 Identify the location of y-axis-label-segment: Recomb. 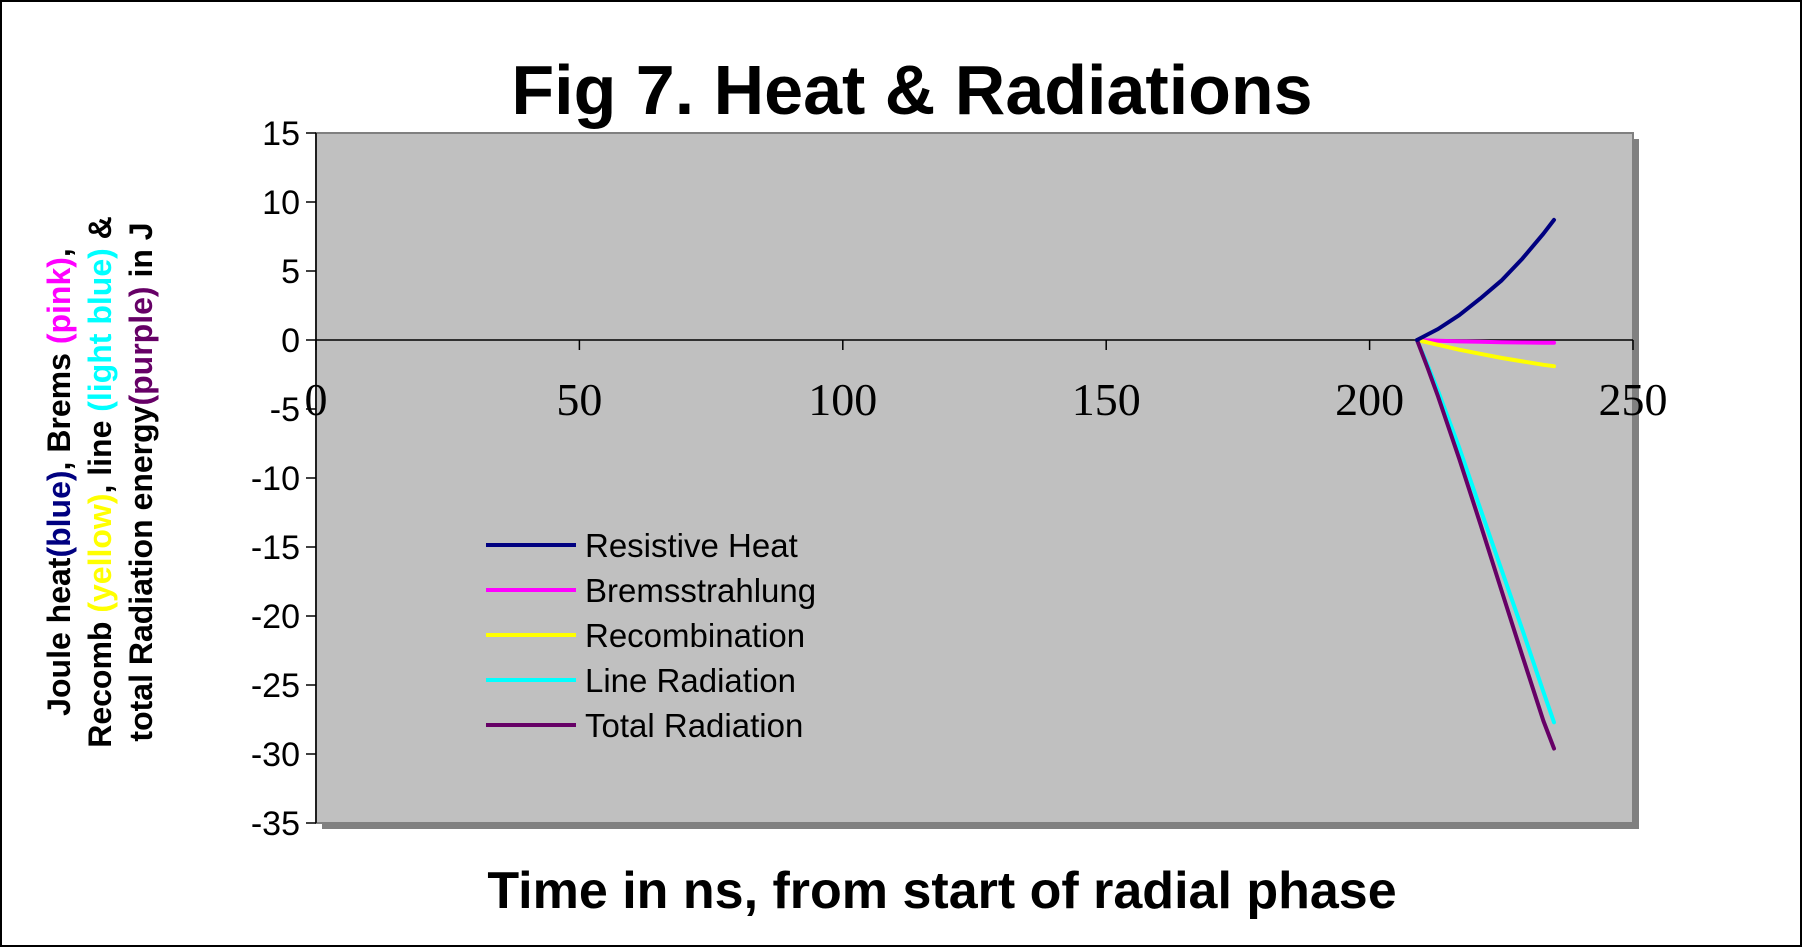
(100, 680).